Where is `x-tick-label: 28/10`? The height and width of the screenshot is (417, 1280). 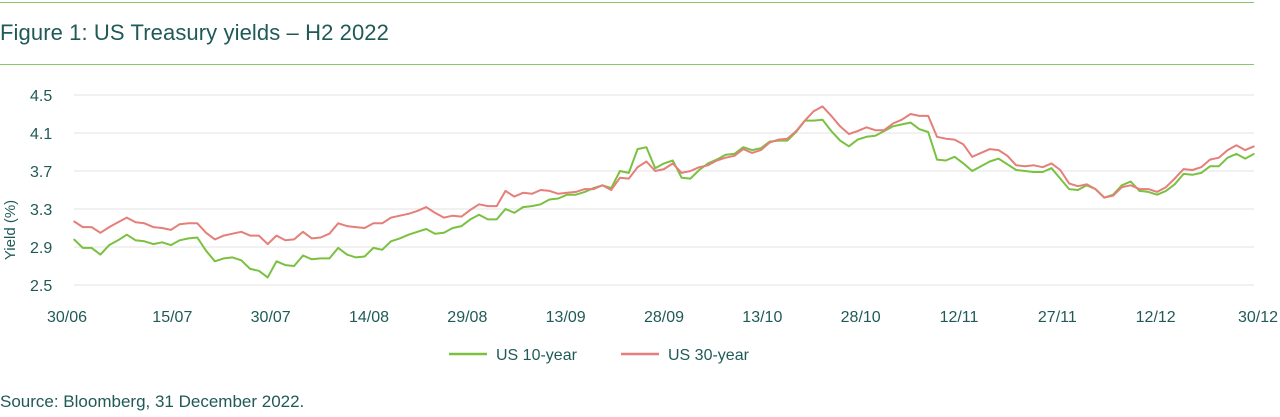 x-tick-label: 28/10 is located at coordinates (861, 317).